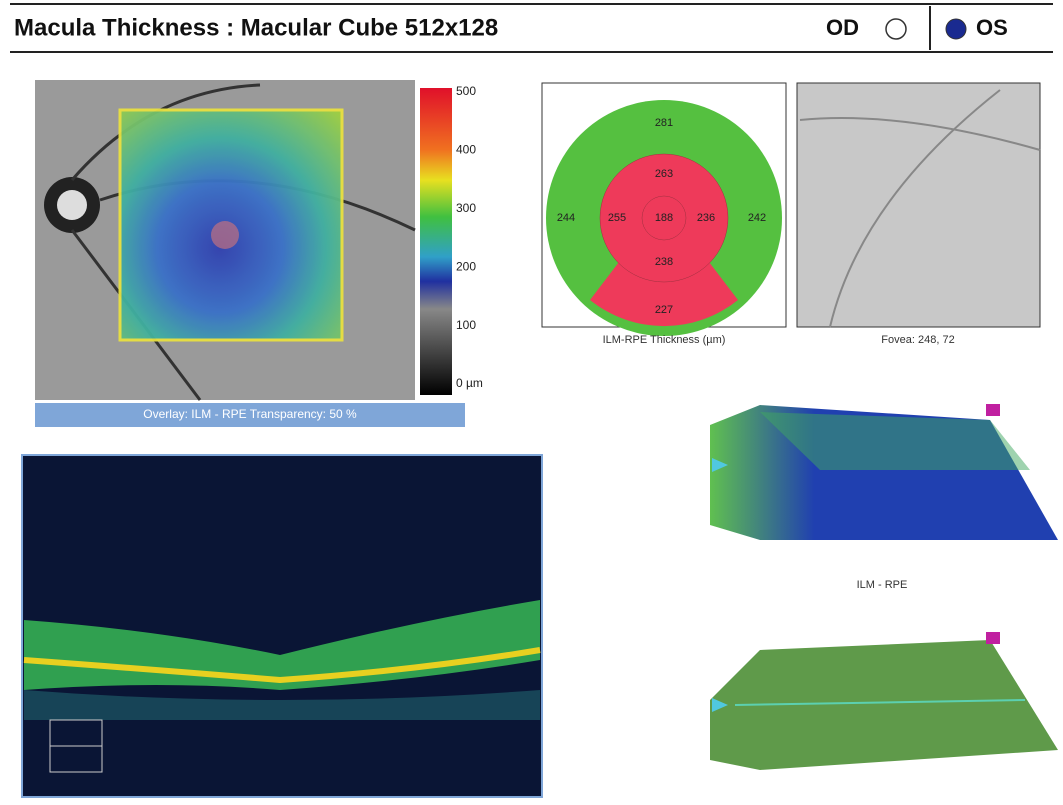 This screenshot has height=805, width=1063. I want to click on colorbar-label: 500, so click(466, 91).